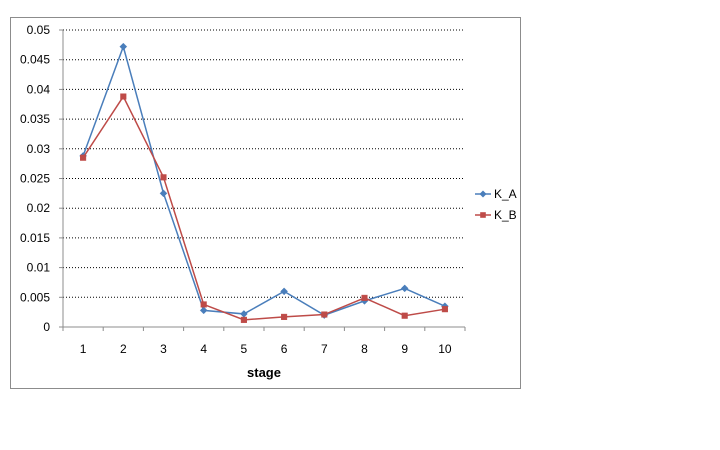  What do you see at coordinates (39, 89) in the screenshot?
I see `y-tick-label: 0.04` at bounding box center [39, 89].